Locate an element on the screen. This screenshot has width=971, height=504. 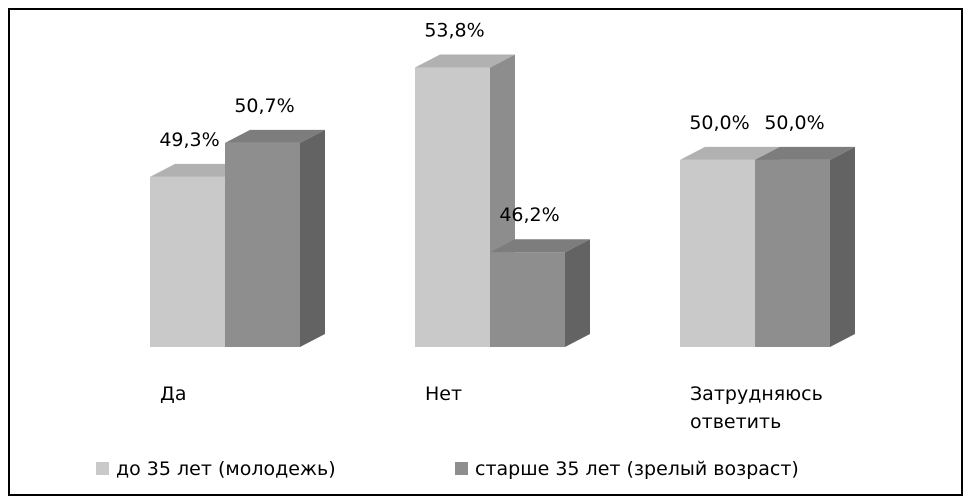
data-label: 49,3% is located at coordinates (189, 140).